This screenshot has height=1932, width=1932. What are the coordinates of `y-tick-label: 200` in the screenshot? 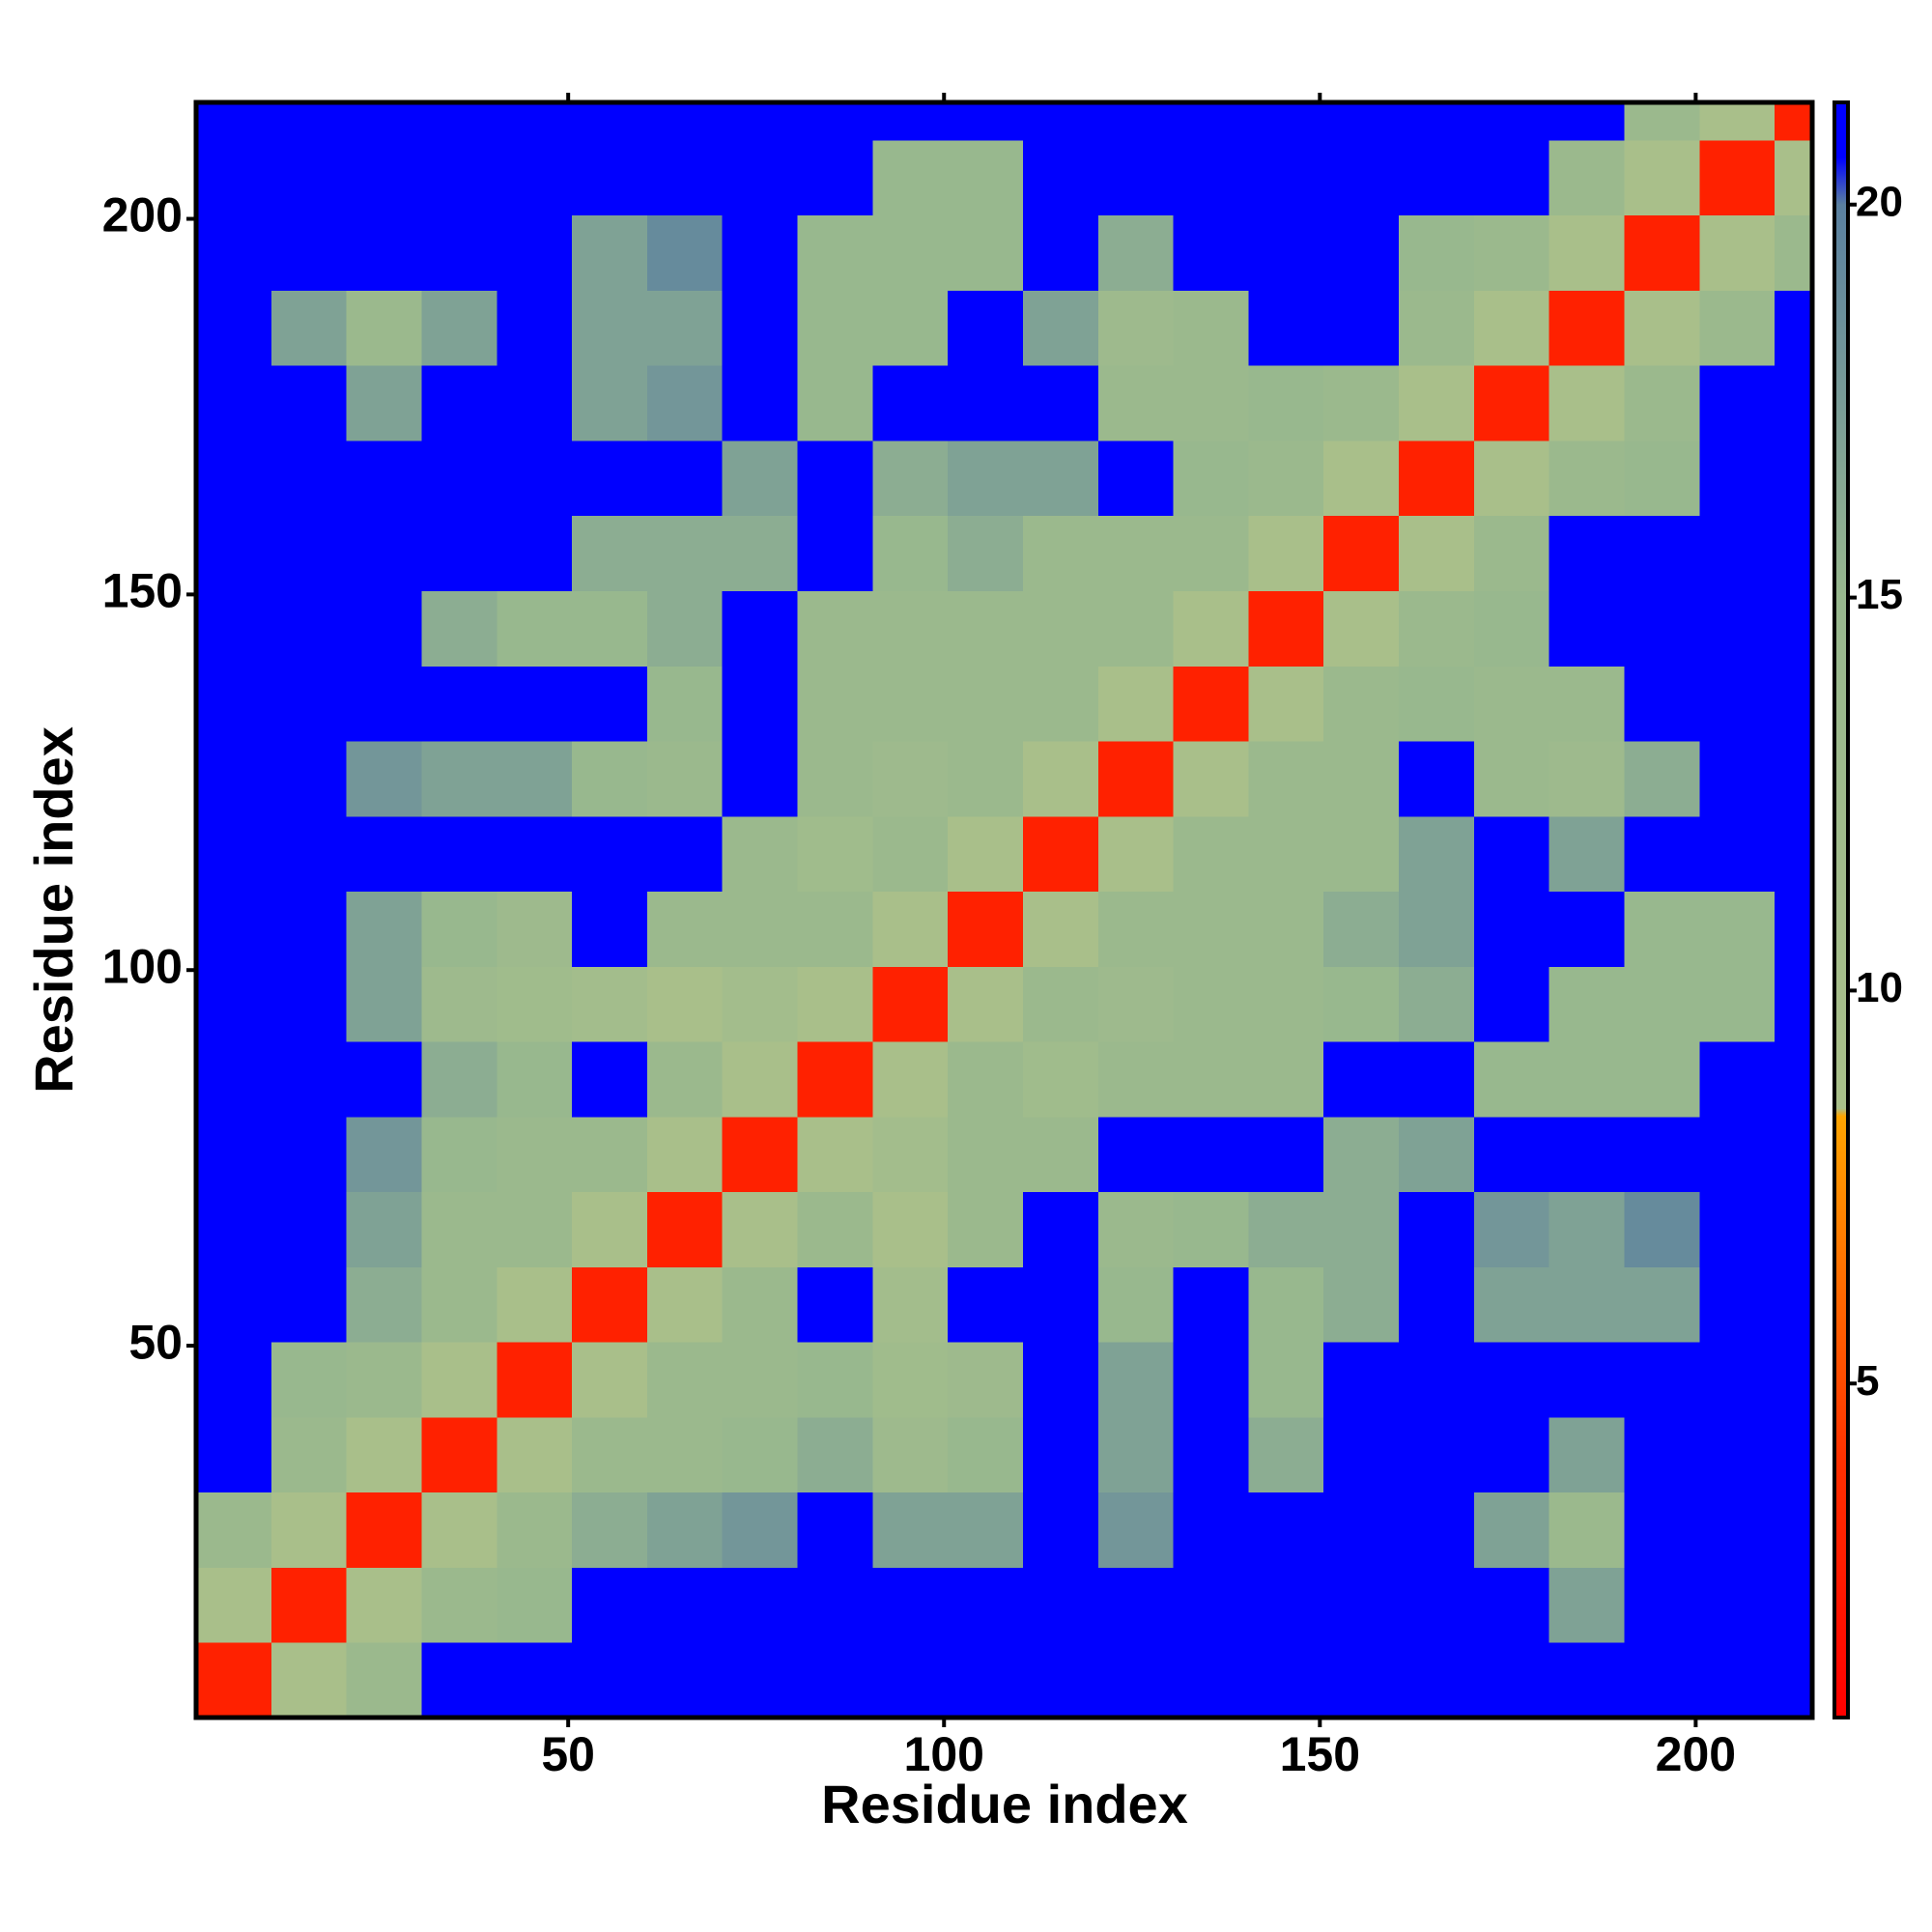 It's located at (142, 215).